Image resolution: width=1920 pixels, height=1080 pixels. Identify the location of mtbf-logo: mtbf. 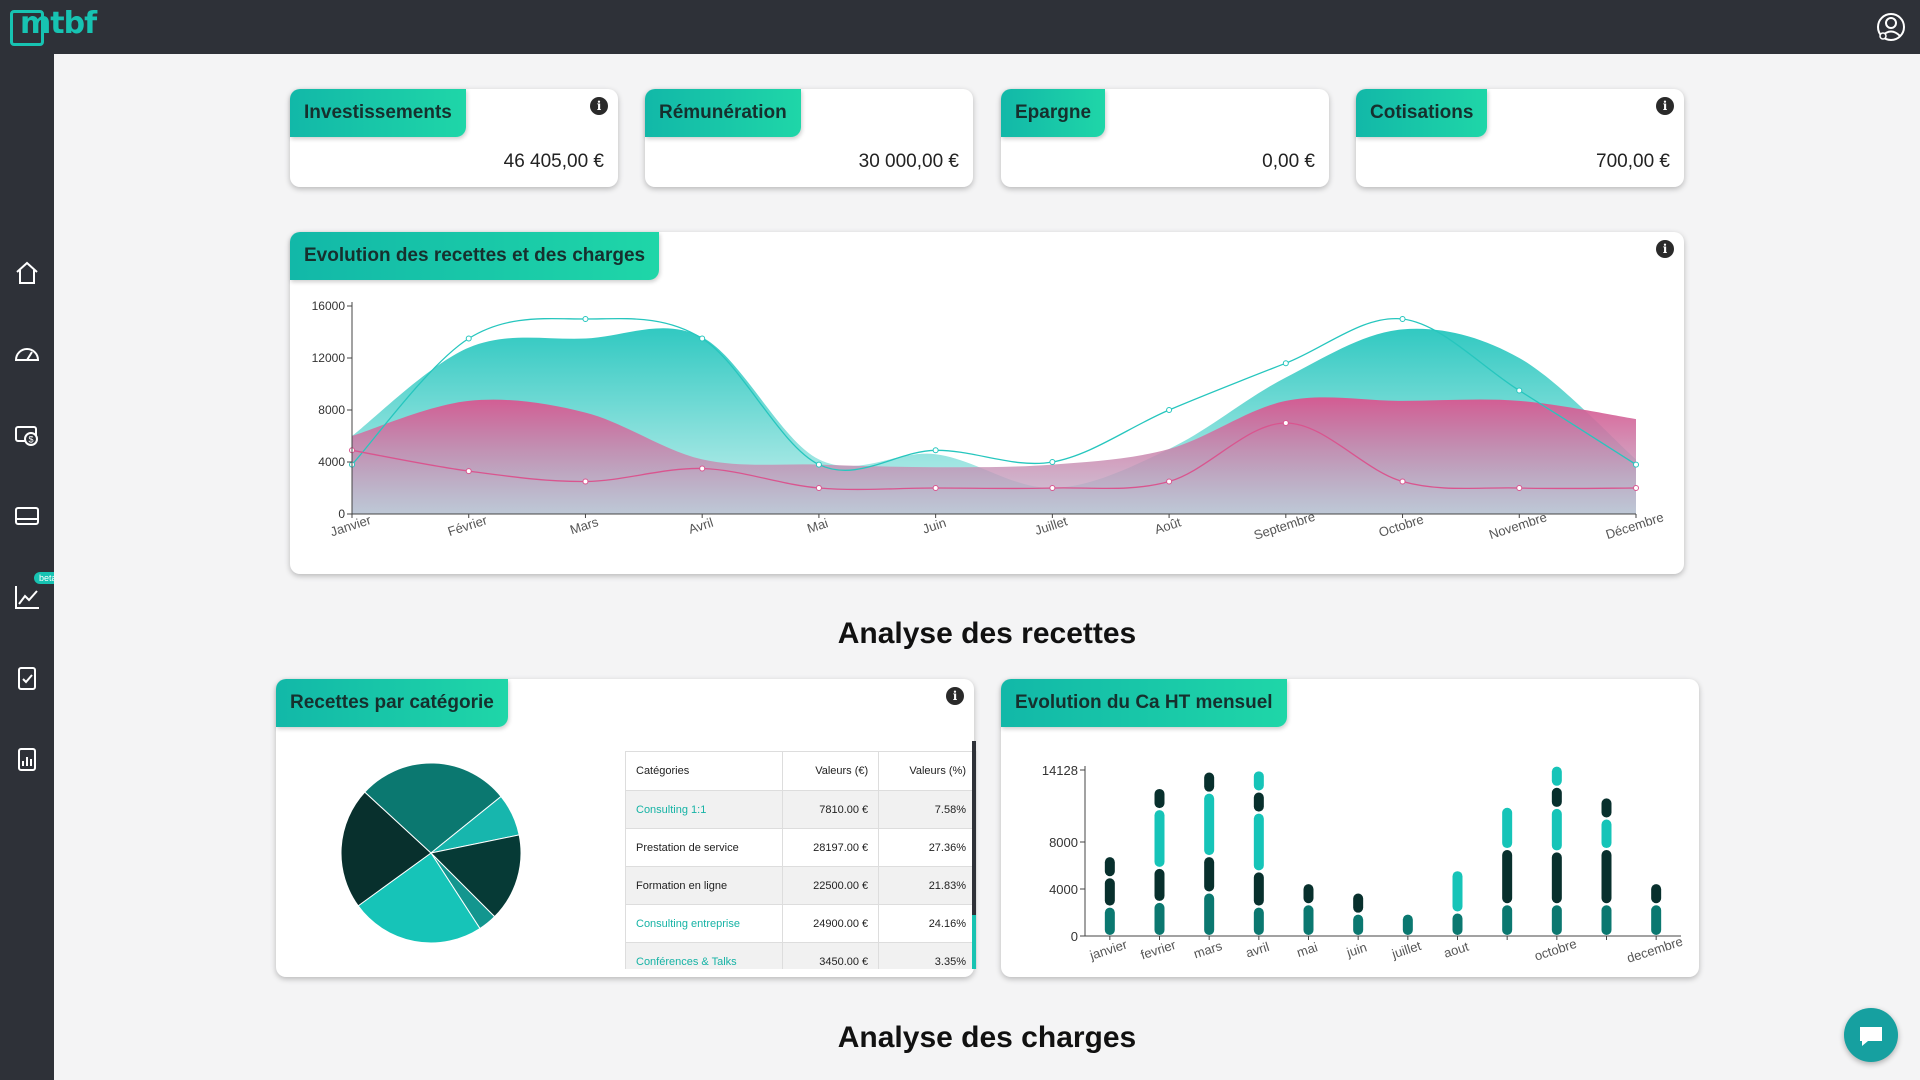
(53, 27).